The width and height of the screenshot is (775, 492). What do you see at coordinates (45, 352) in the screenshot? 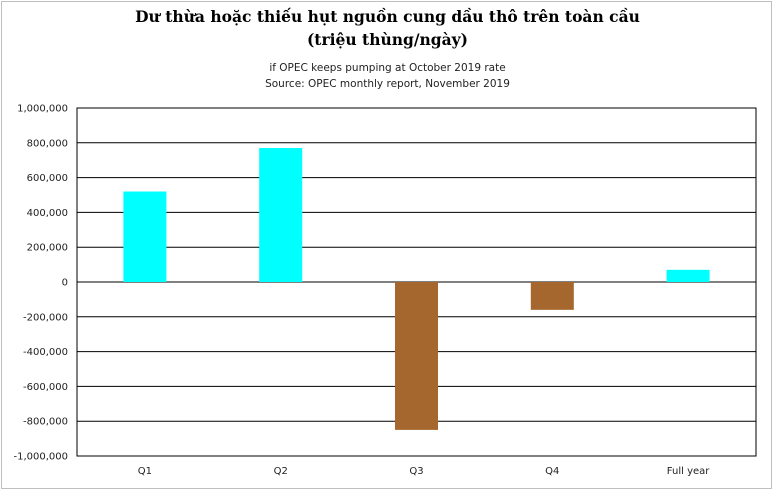
I see `y-tick-label: -400,000` at bounding box center [45, 352].